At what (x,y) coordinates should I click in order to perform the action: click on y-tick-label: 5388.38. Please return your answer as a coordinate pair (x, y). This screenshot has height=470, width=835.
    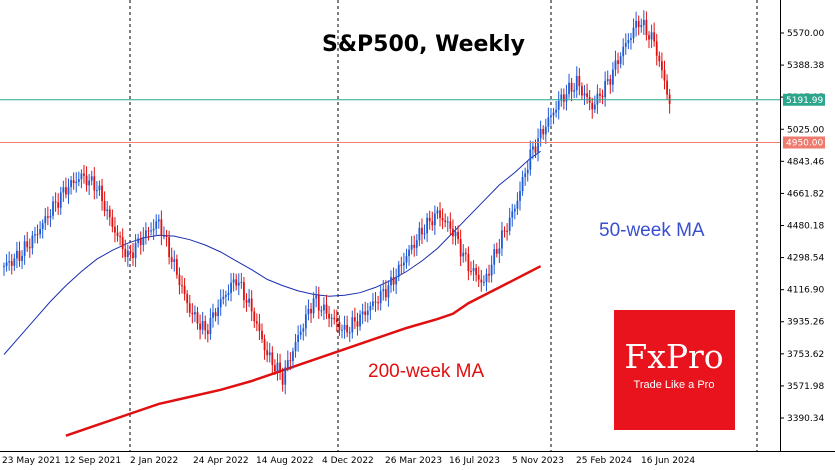
    Looking at the image, I should click on (805, 66).